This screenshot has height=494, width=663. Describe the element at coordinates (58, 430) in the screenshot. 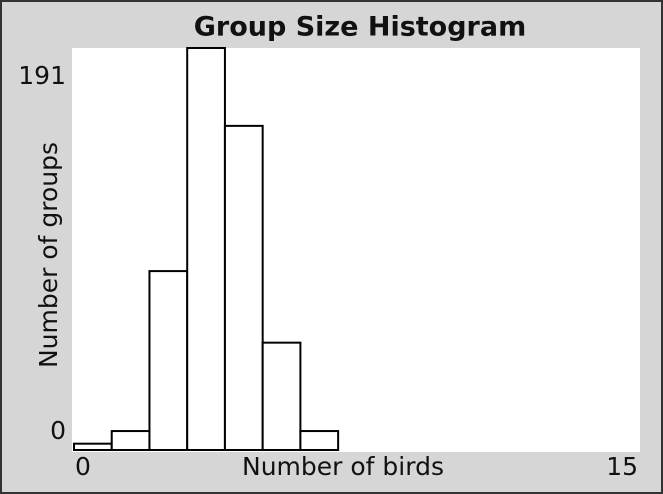

I see `y-tick-label: 0` at that location.